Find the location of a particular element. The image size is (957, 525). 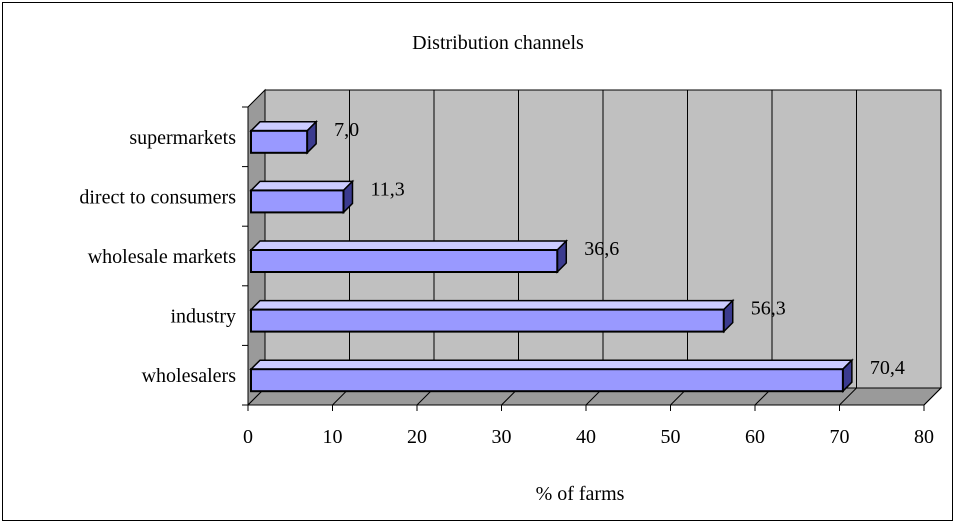

x-tick-label: 20 is located at coordinates (417, 437).